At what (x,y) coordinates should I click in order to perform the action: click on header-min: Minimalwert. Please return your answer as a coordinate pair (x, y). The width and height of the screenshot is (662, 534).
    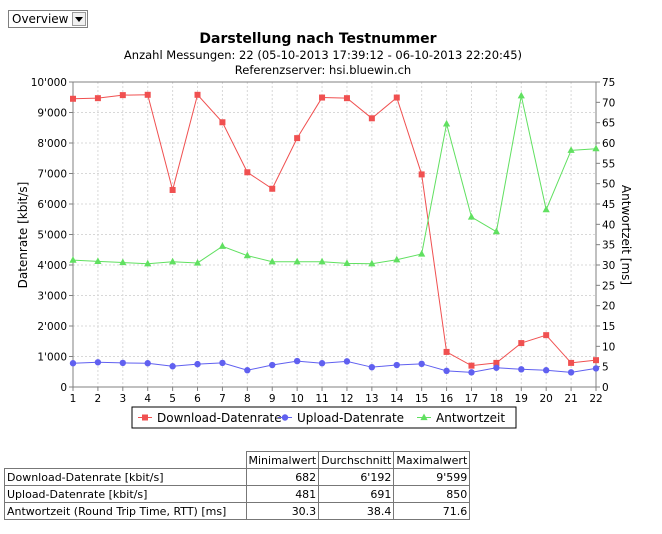
    Looking at the image, I should click on (282, 460).